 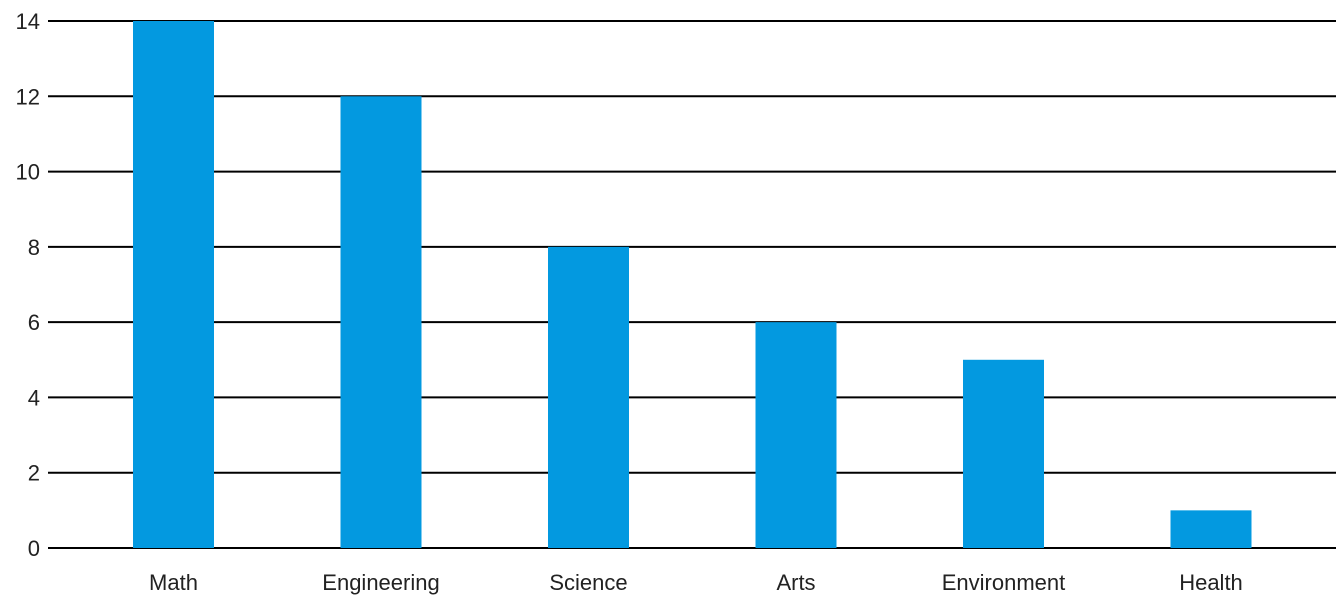 What do you see at coordinates (173, 582) in the screenshot?
I see `x-category-label: Math` at bounding box center [173, 582].